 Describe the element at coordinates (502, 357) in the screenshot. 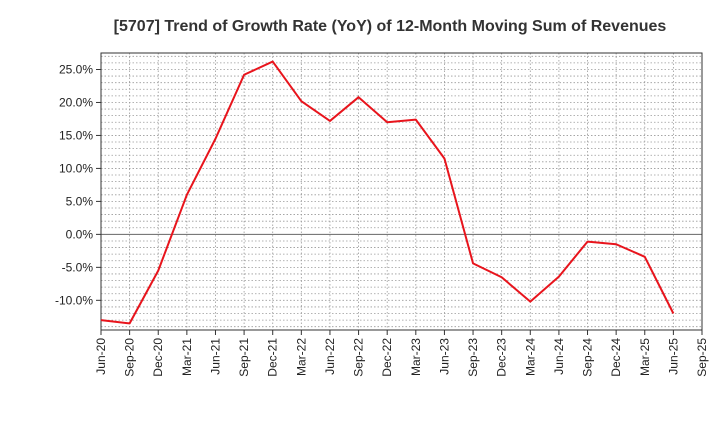

I see `x-tick-label: Dec-23` at that location.